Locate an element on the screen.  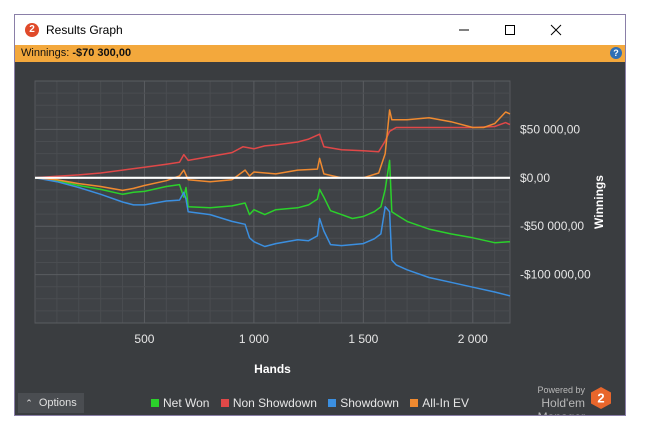
title-bar: 2 Results Graph is located at coordinates (320, 30).